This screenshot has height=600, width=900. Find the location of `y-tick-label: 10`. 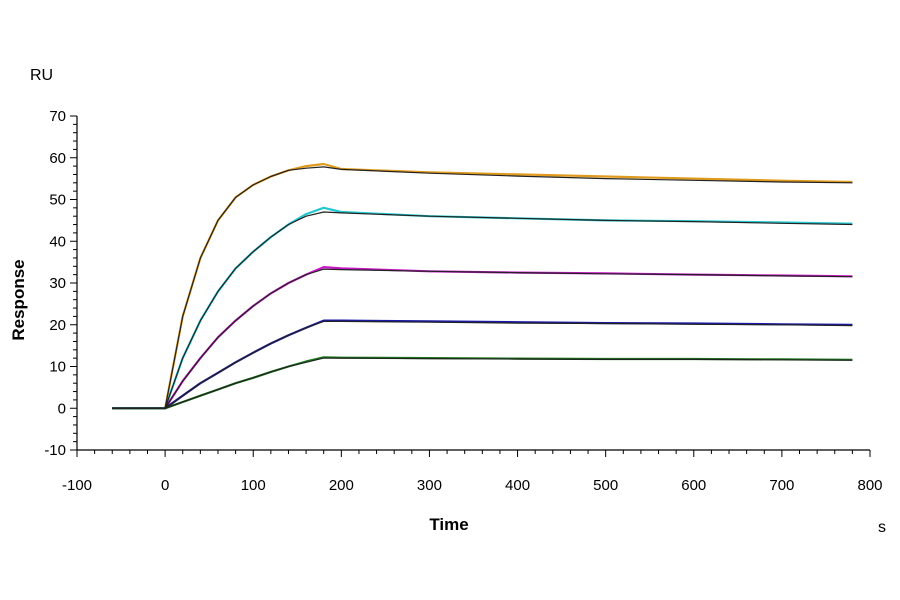

y-tick-label: 10 is located at coordinates (57, 367).